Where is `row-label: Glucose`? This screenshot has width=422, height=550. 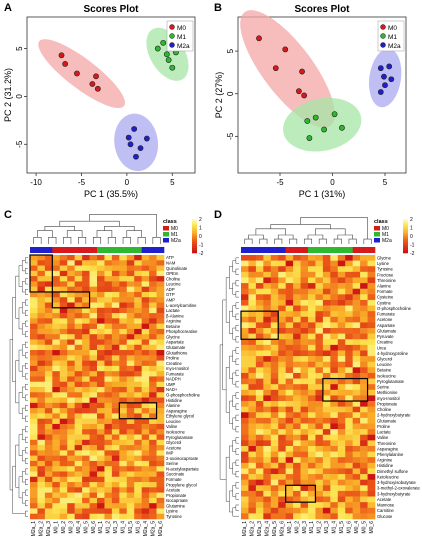 row-label: Glucose is located at coordinates (385, 516).